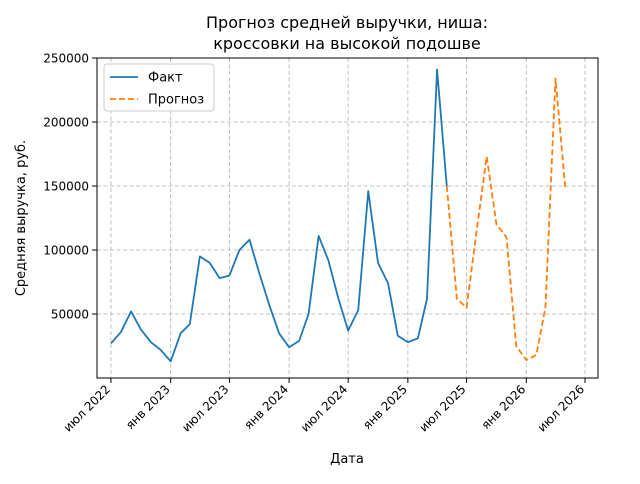  What do you see at coordinates (159, 87) in the screenshot?
I see `legend: Факт Прогноз` at bounding box center [159, 87].